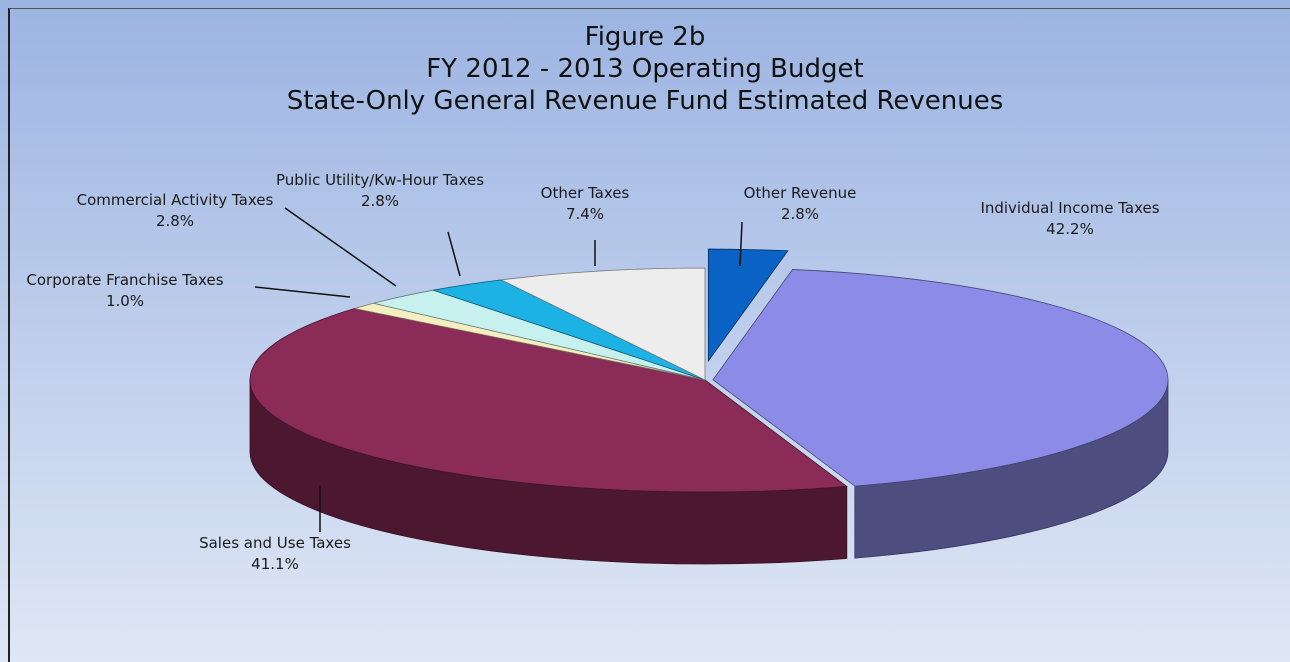  I want to click on slice-label: Sales and Use Taxes 41.1%, so click(275, 554).